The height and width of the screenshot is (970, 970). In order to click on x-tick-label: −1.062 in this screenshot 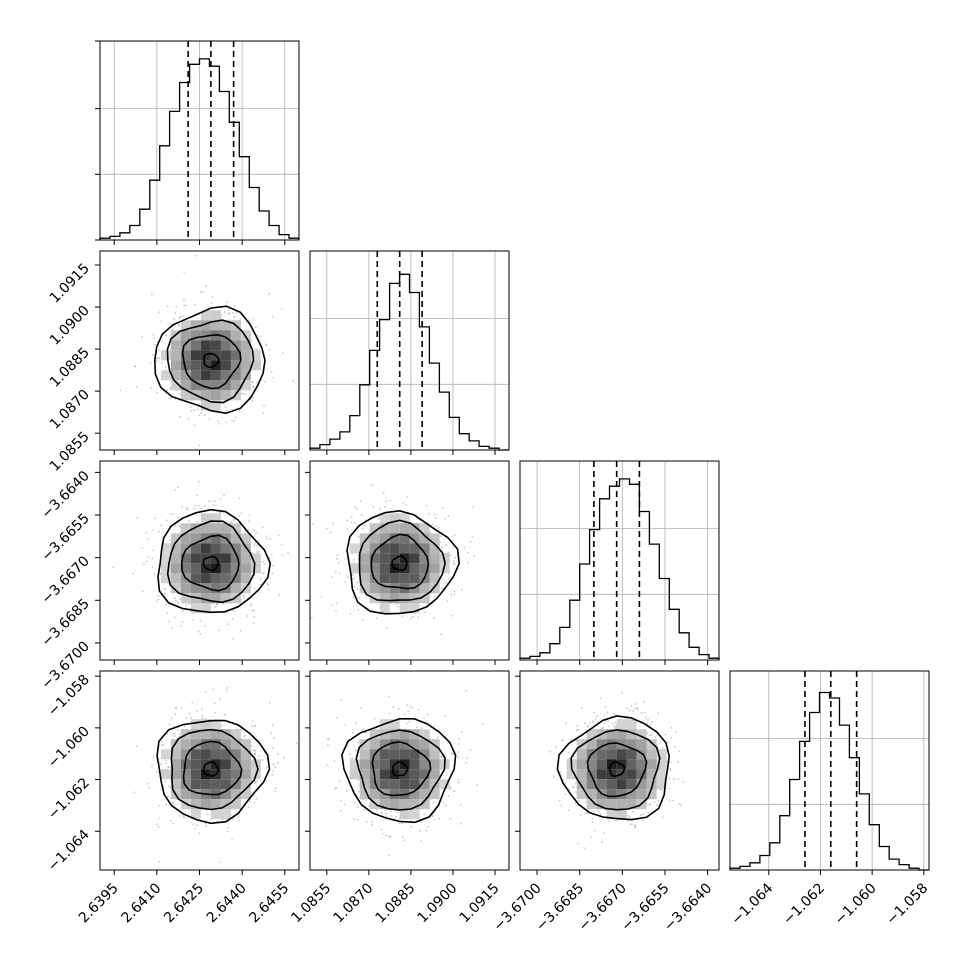, I will do `click(804, 904)`.